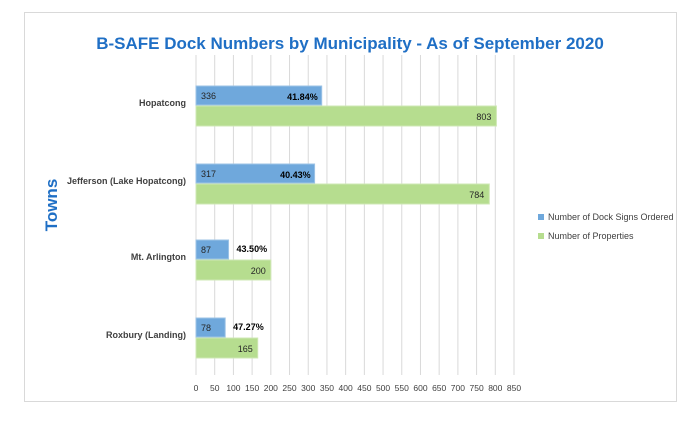 The height and width of the screenshot is (436, 700). I want to click on data-label-signs: 336, so click(208, 96).